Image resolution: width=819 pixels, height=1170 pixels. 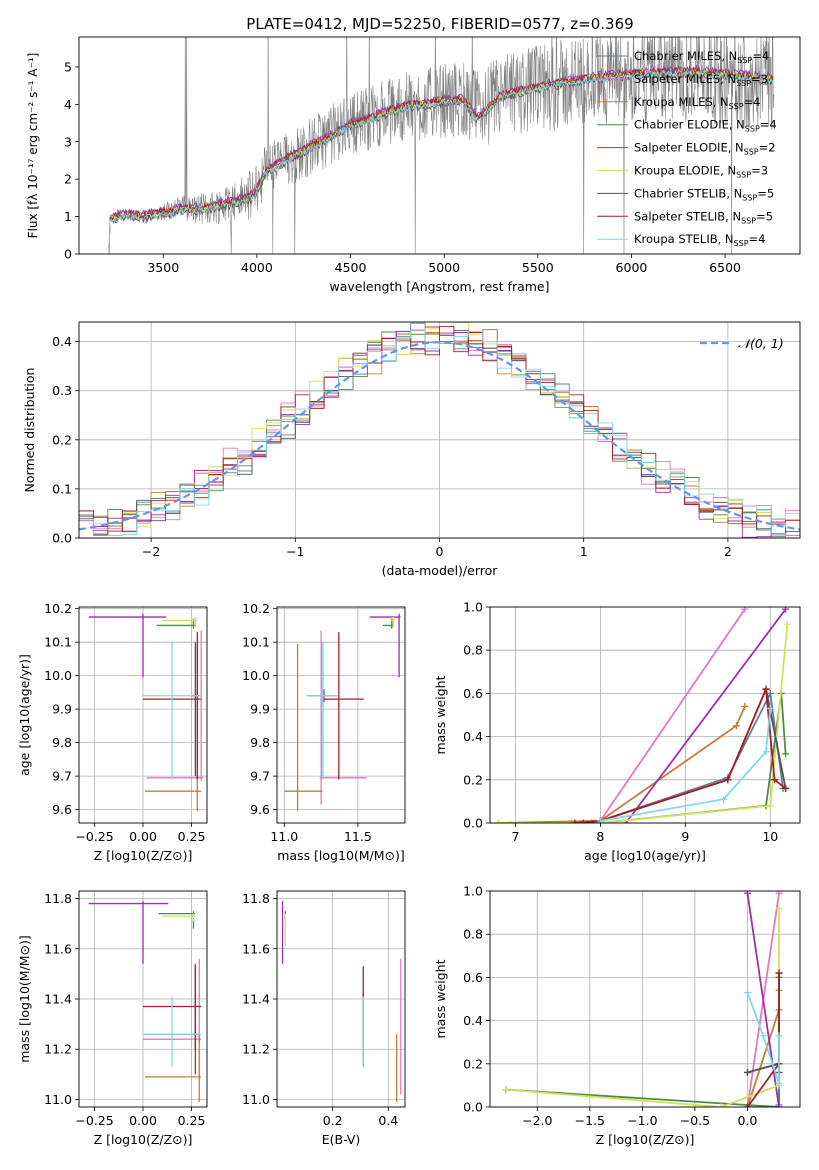 I want to click on y-tick-label: 4, so click(x=68, y=104).